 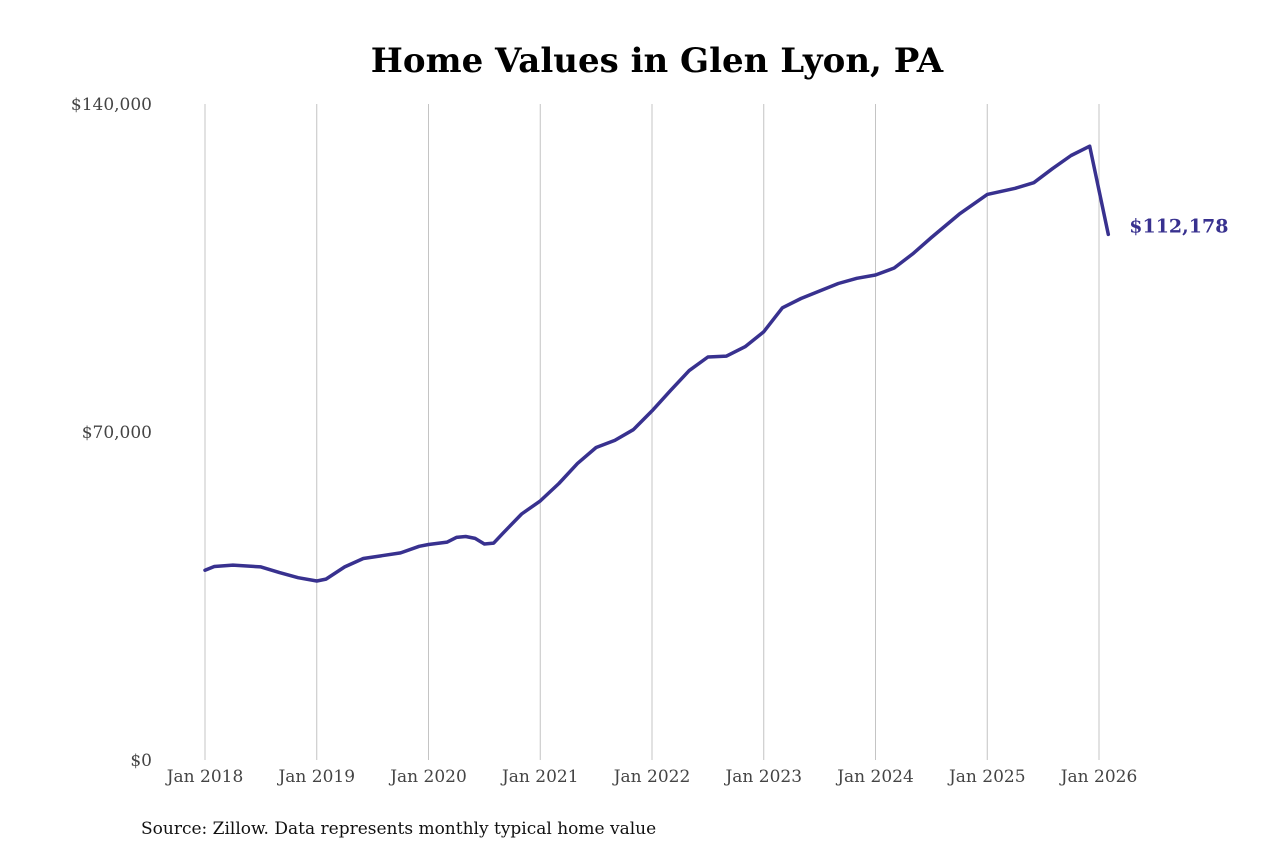 What do you see at coordinates (111, 105) in the screenshot?
I see `y-tick-label: $140,000` at bounding box center [111, 105].